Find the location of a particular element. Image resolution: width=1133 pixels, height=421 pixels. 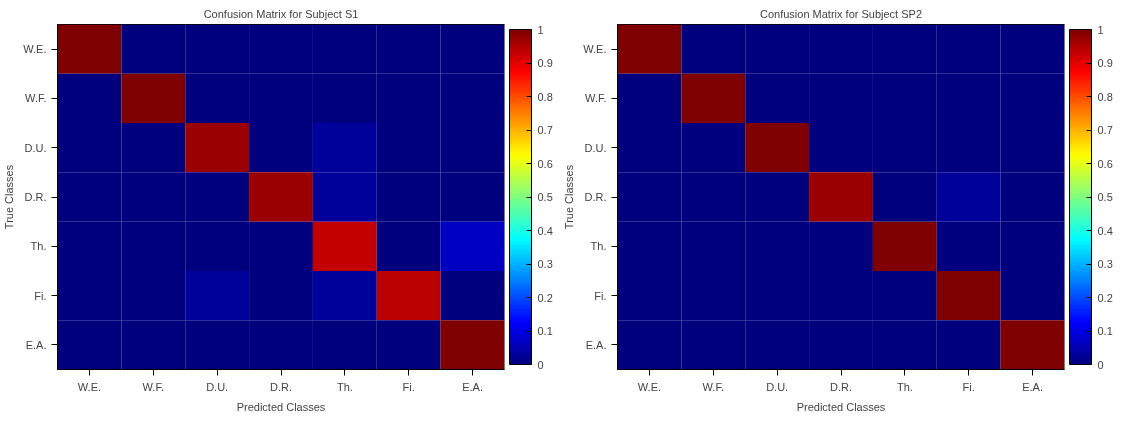

chart-title: Confusion Matrix for Subject SP2 is located at coordinates (841, 13).